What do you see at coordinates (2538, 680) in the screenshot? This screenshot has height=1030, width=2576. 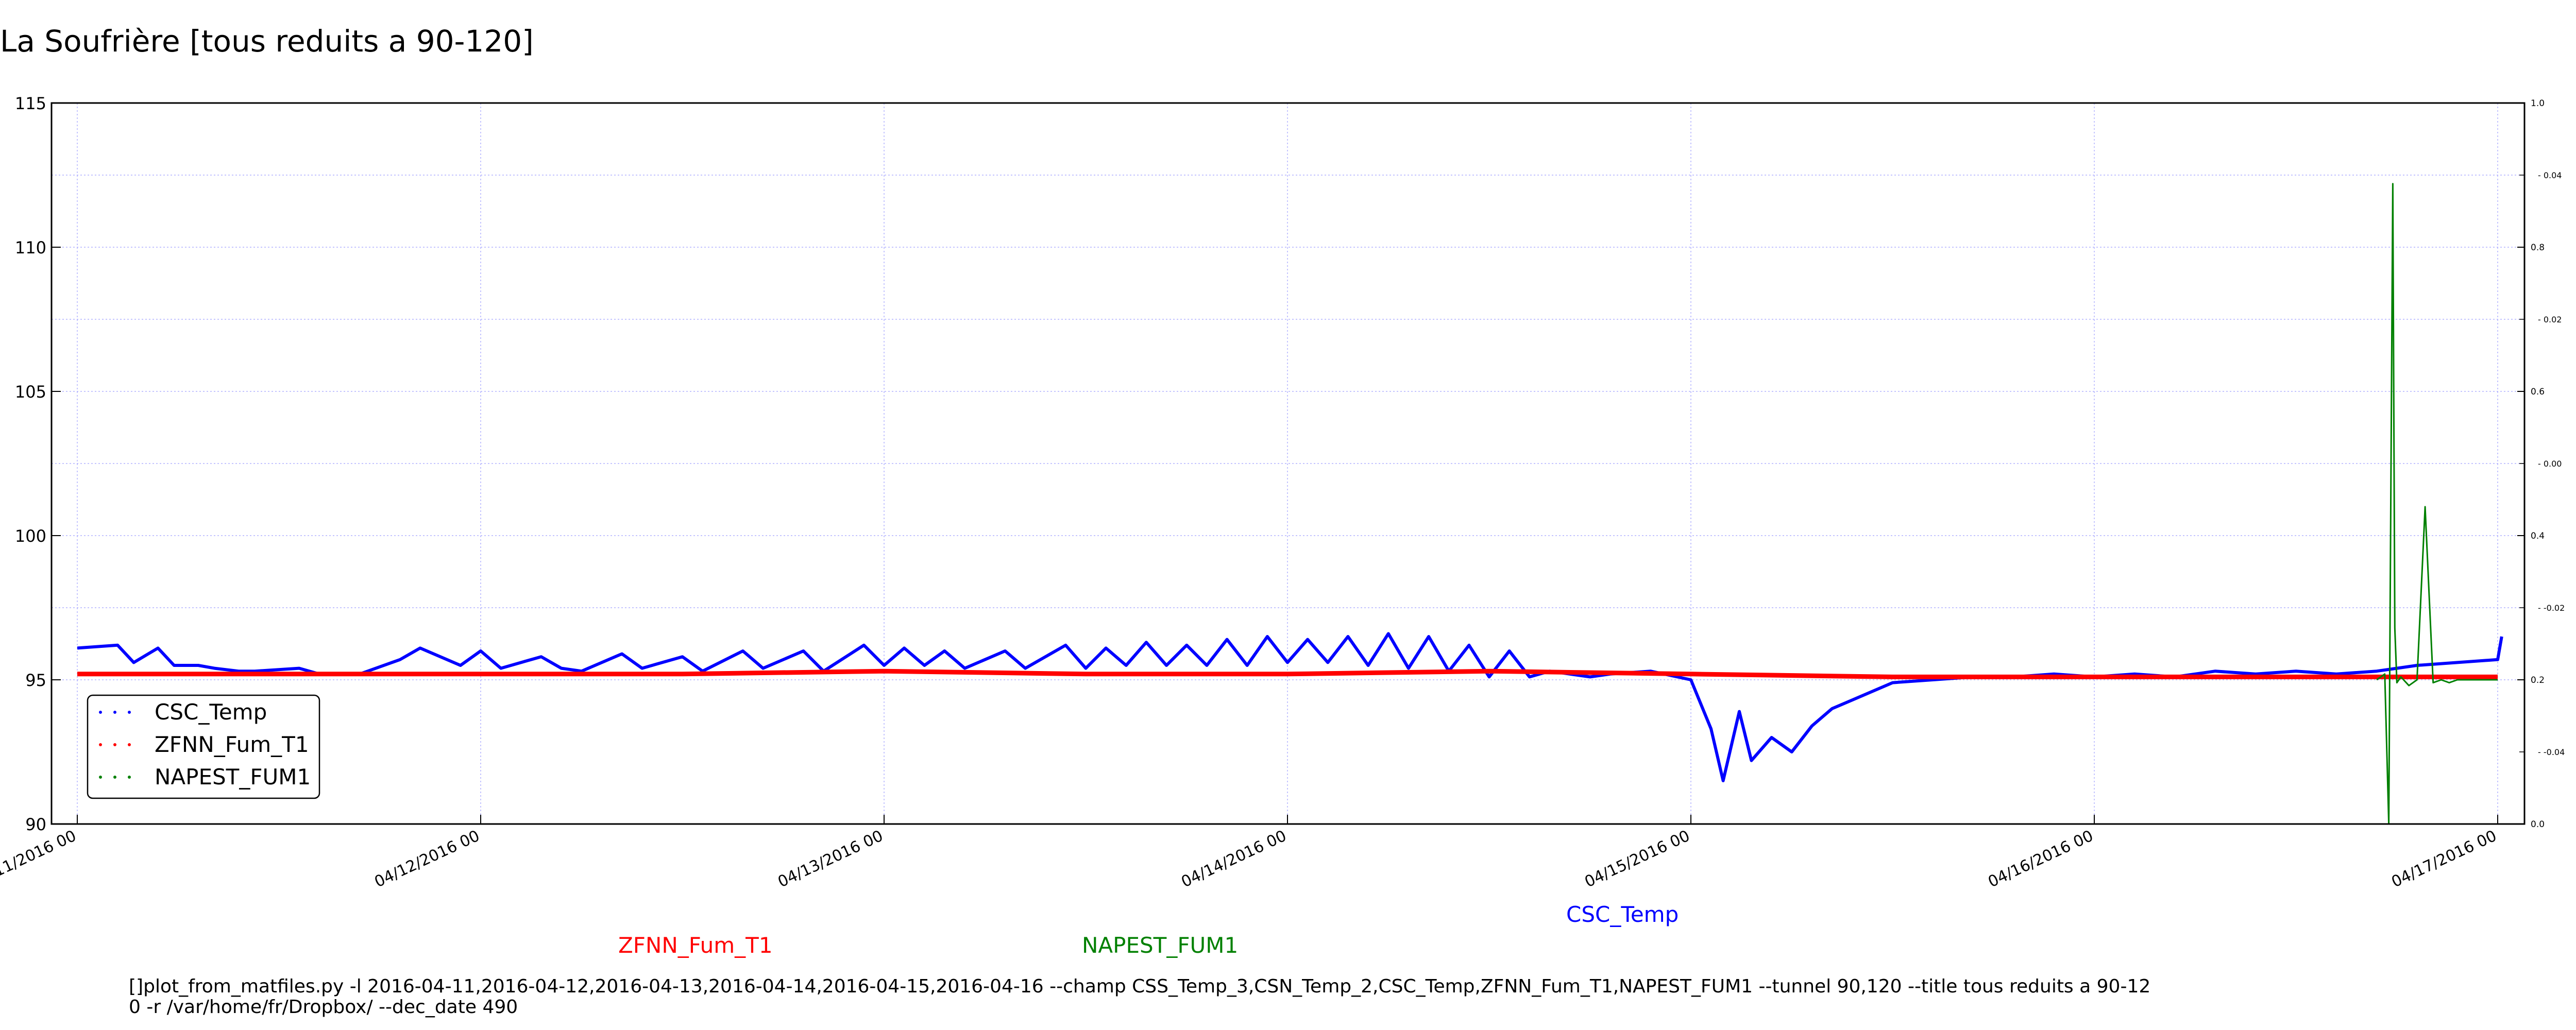 I see `right-tick-label: 0.2` at bounding box center [2538, 680].